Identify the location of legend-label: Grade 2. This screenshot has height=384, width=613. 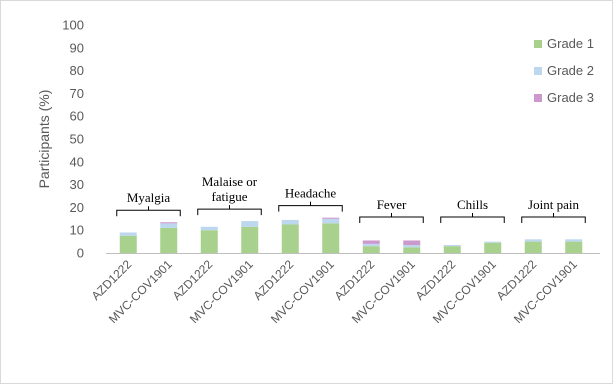
(570, 70).